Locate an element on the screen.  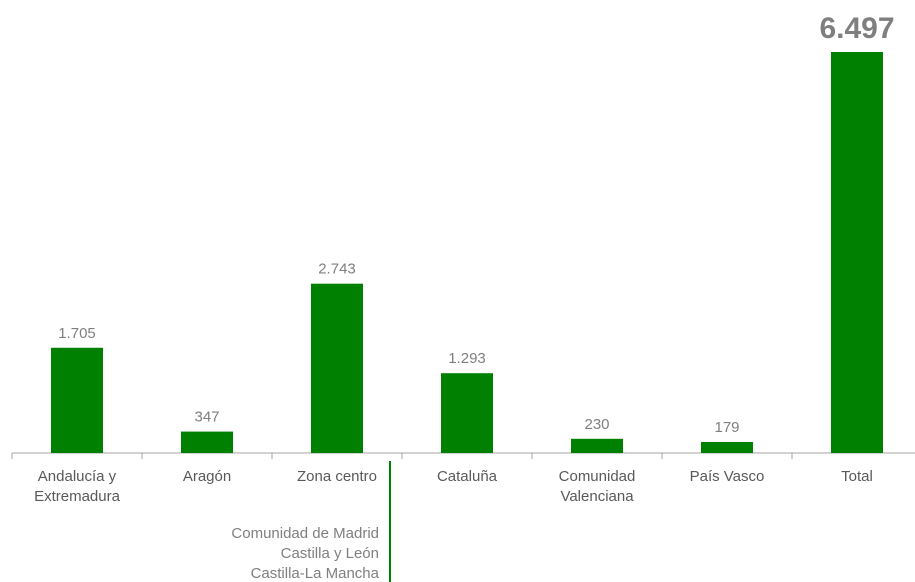
zona-centro-region-label: Castilla-La Mancha is located at coordinates (315, 573).